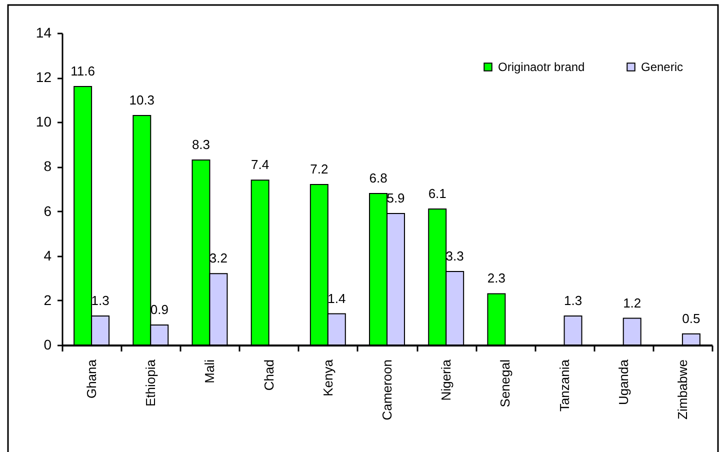  Describe the element at coordinates (82, 70) in the screenshot. I see `data-label: 11.6` at that location.